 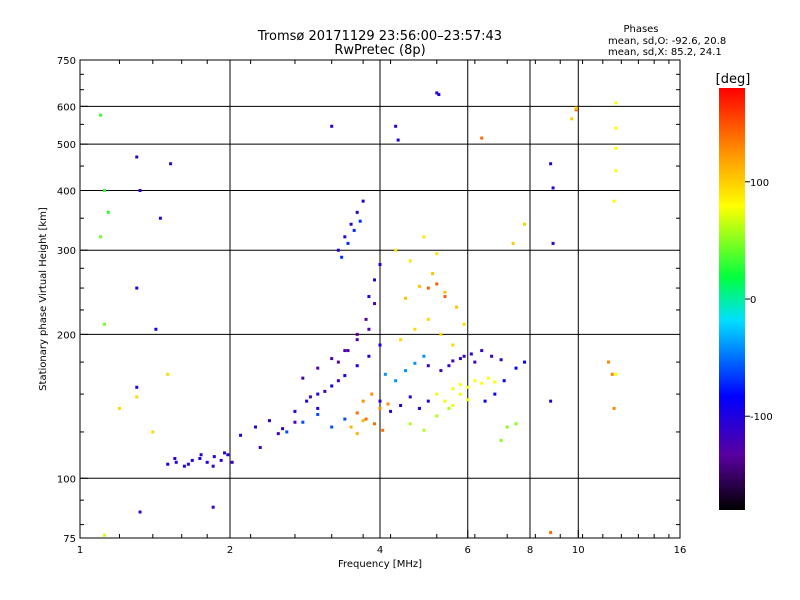 What do you see at coordinates (66, 479) in the screenshot?
I see `y-tick-label: 100` at bounding box center [66, 479].